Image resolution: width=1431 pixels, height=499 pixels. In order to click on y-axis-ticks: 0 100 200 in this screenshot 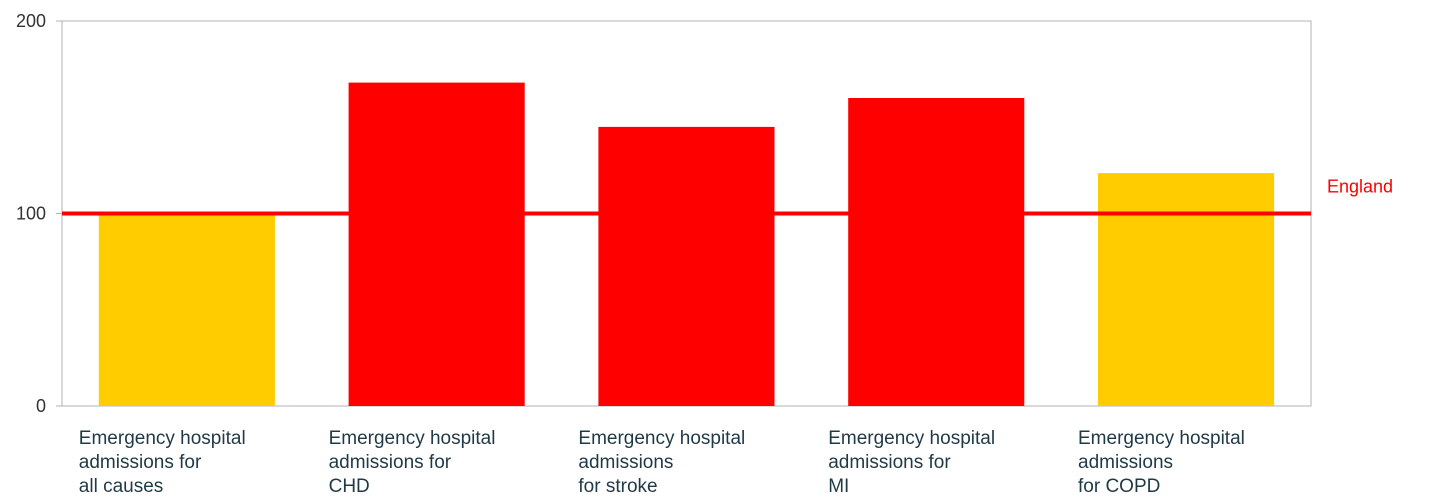, I will do `click(39, 213)`.